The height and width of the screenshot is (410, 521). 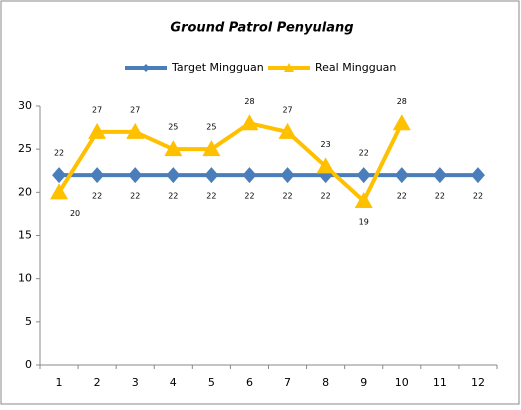 What do you see at coordinates (173, 382) in the screenshot?
I see `x-tick-label: 4` at bounding box center [173, 382].